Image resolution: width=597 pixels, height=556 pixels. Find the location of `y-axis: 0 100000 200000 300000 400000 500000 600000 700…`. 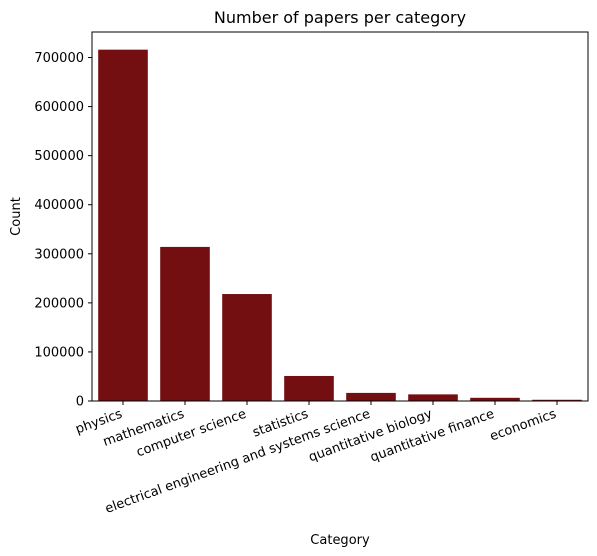

y-axis: 0 100000 200000 300000 400000 500000 600000 700… is located at coordinates (63, 230).